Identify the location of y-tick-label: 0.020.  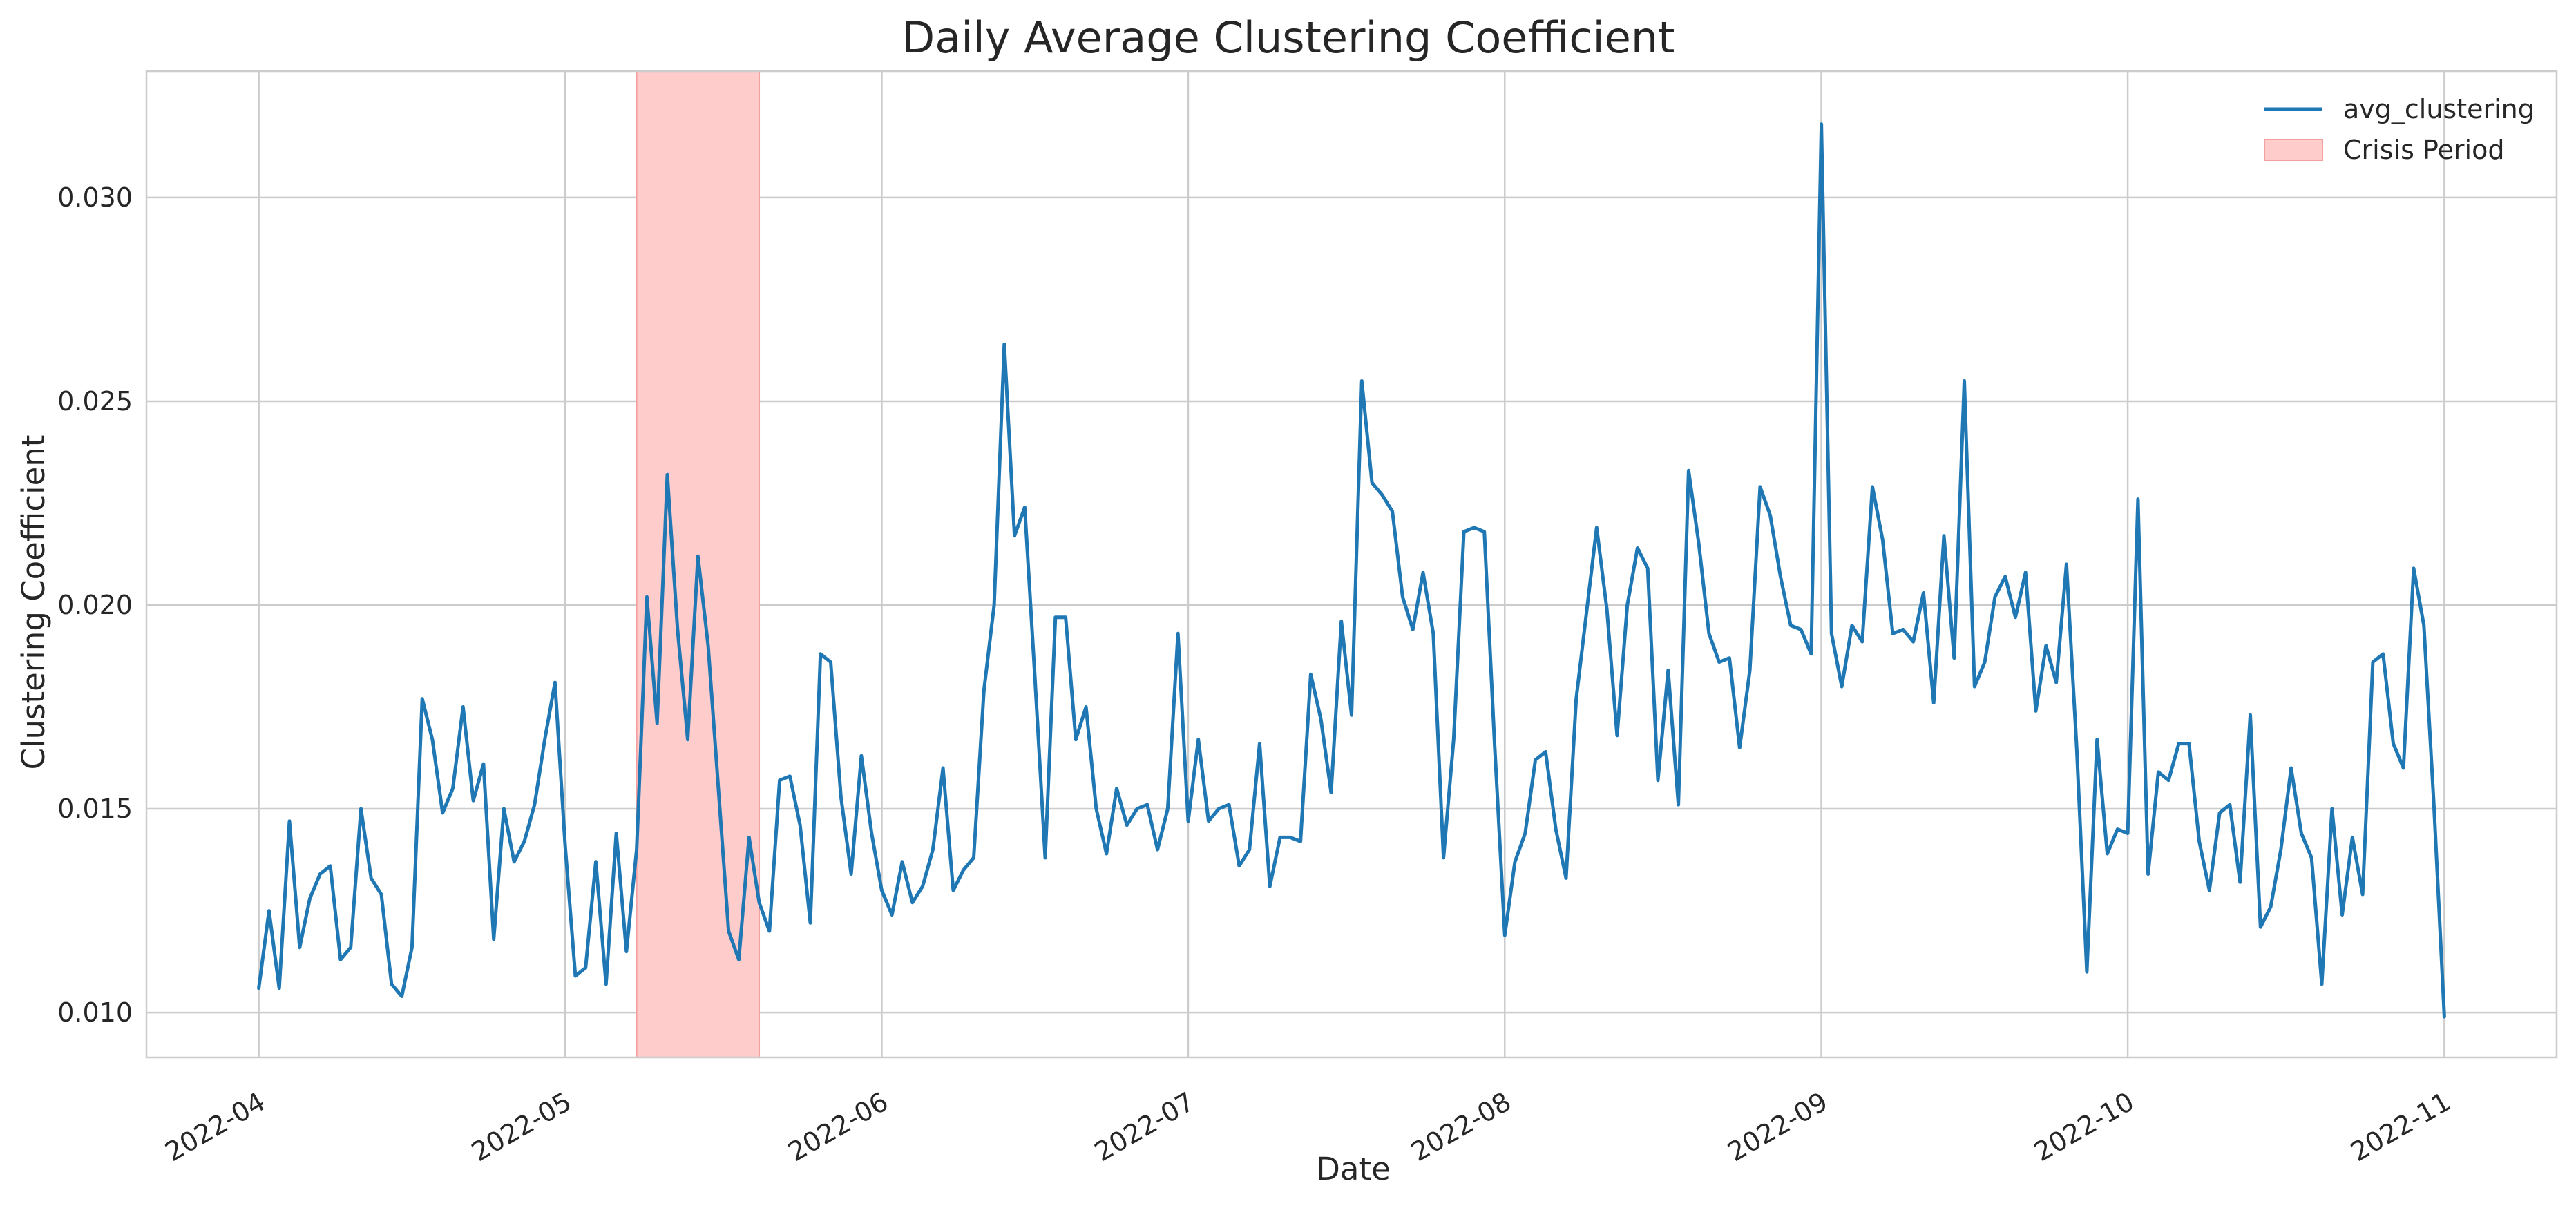
(95, 605).